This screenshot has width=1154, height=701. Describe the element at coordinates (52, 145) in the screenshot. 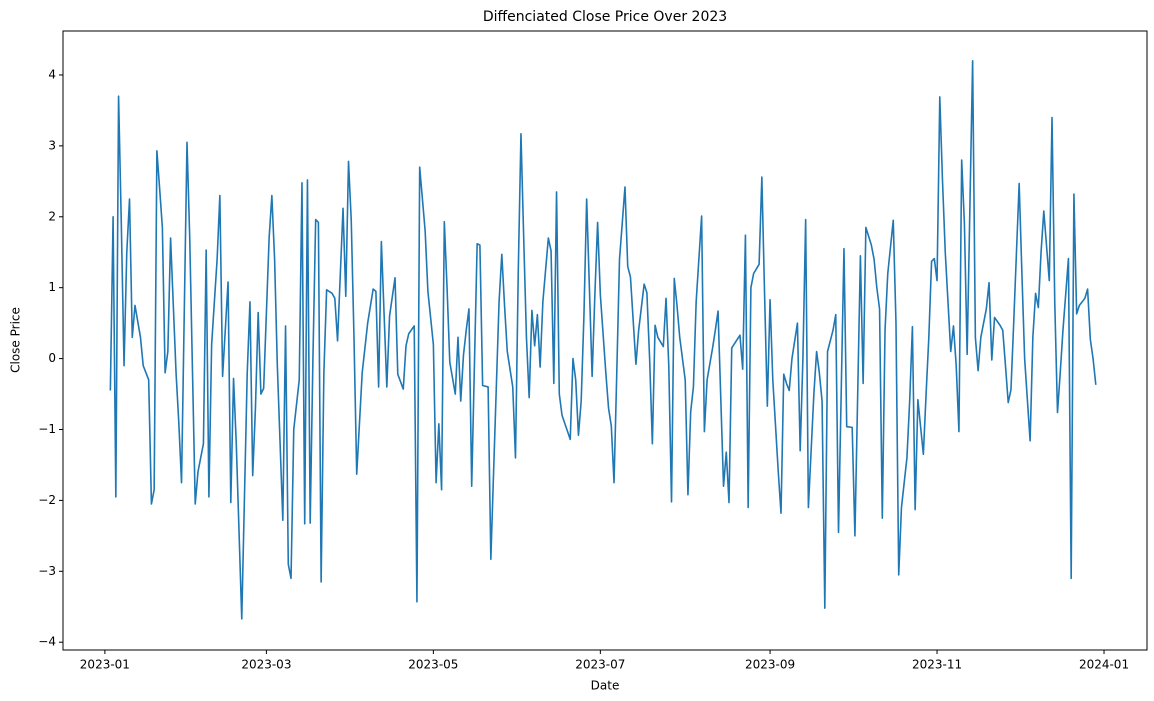

I see `y-tick-label: 3` at that location.